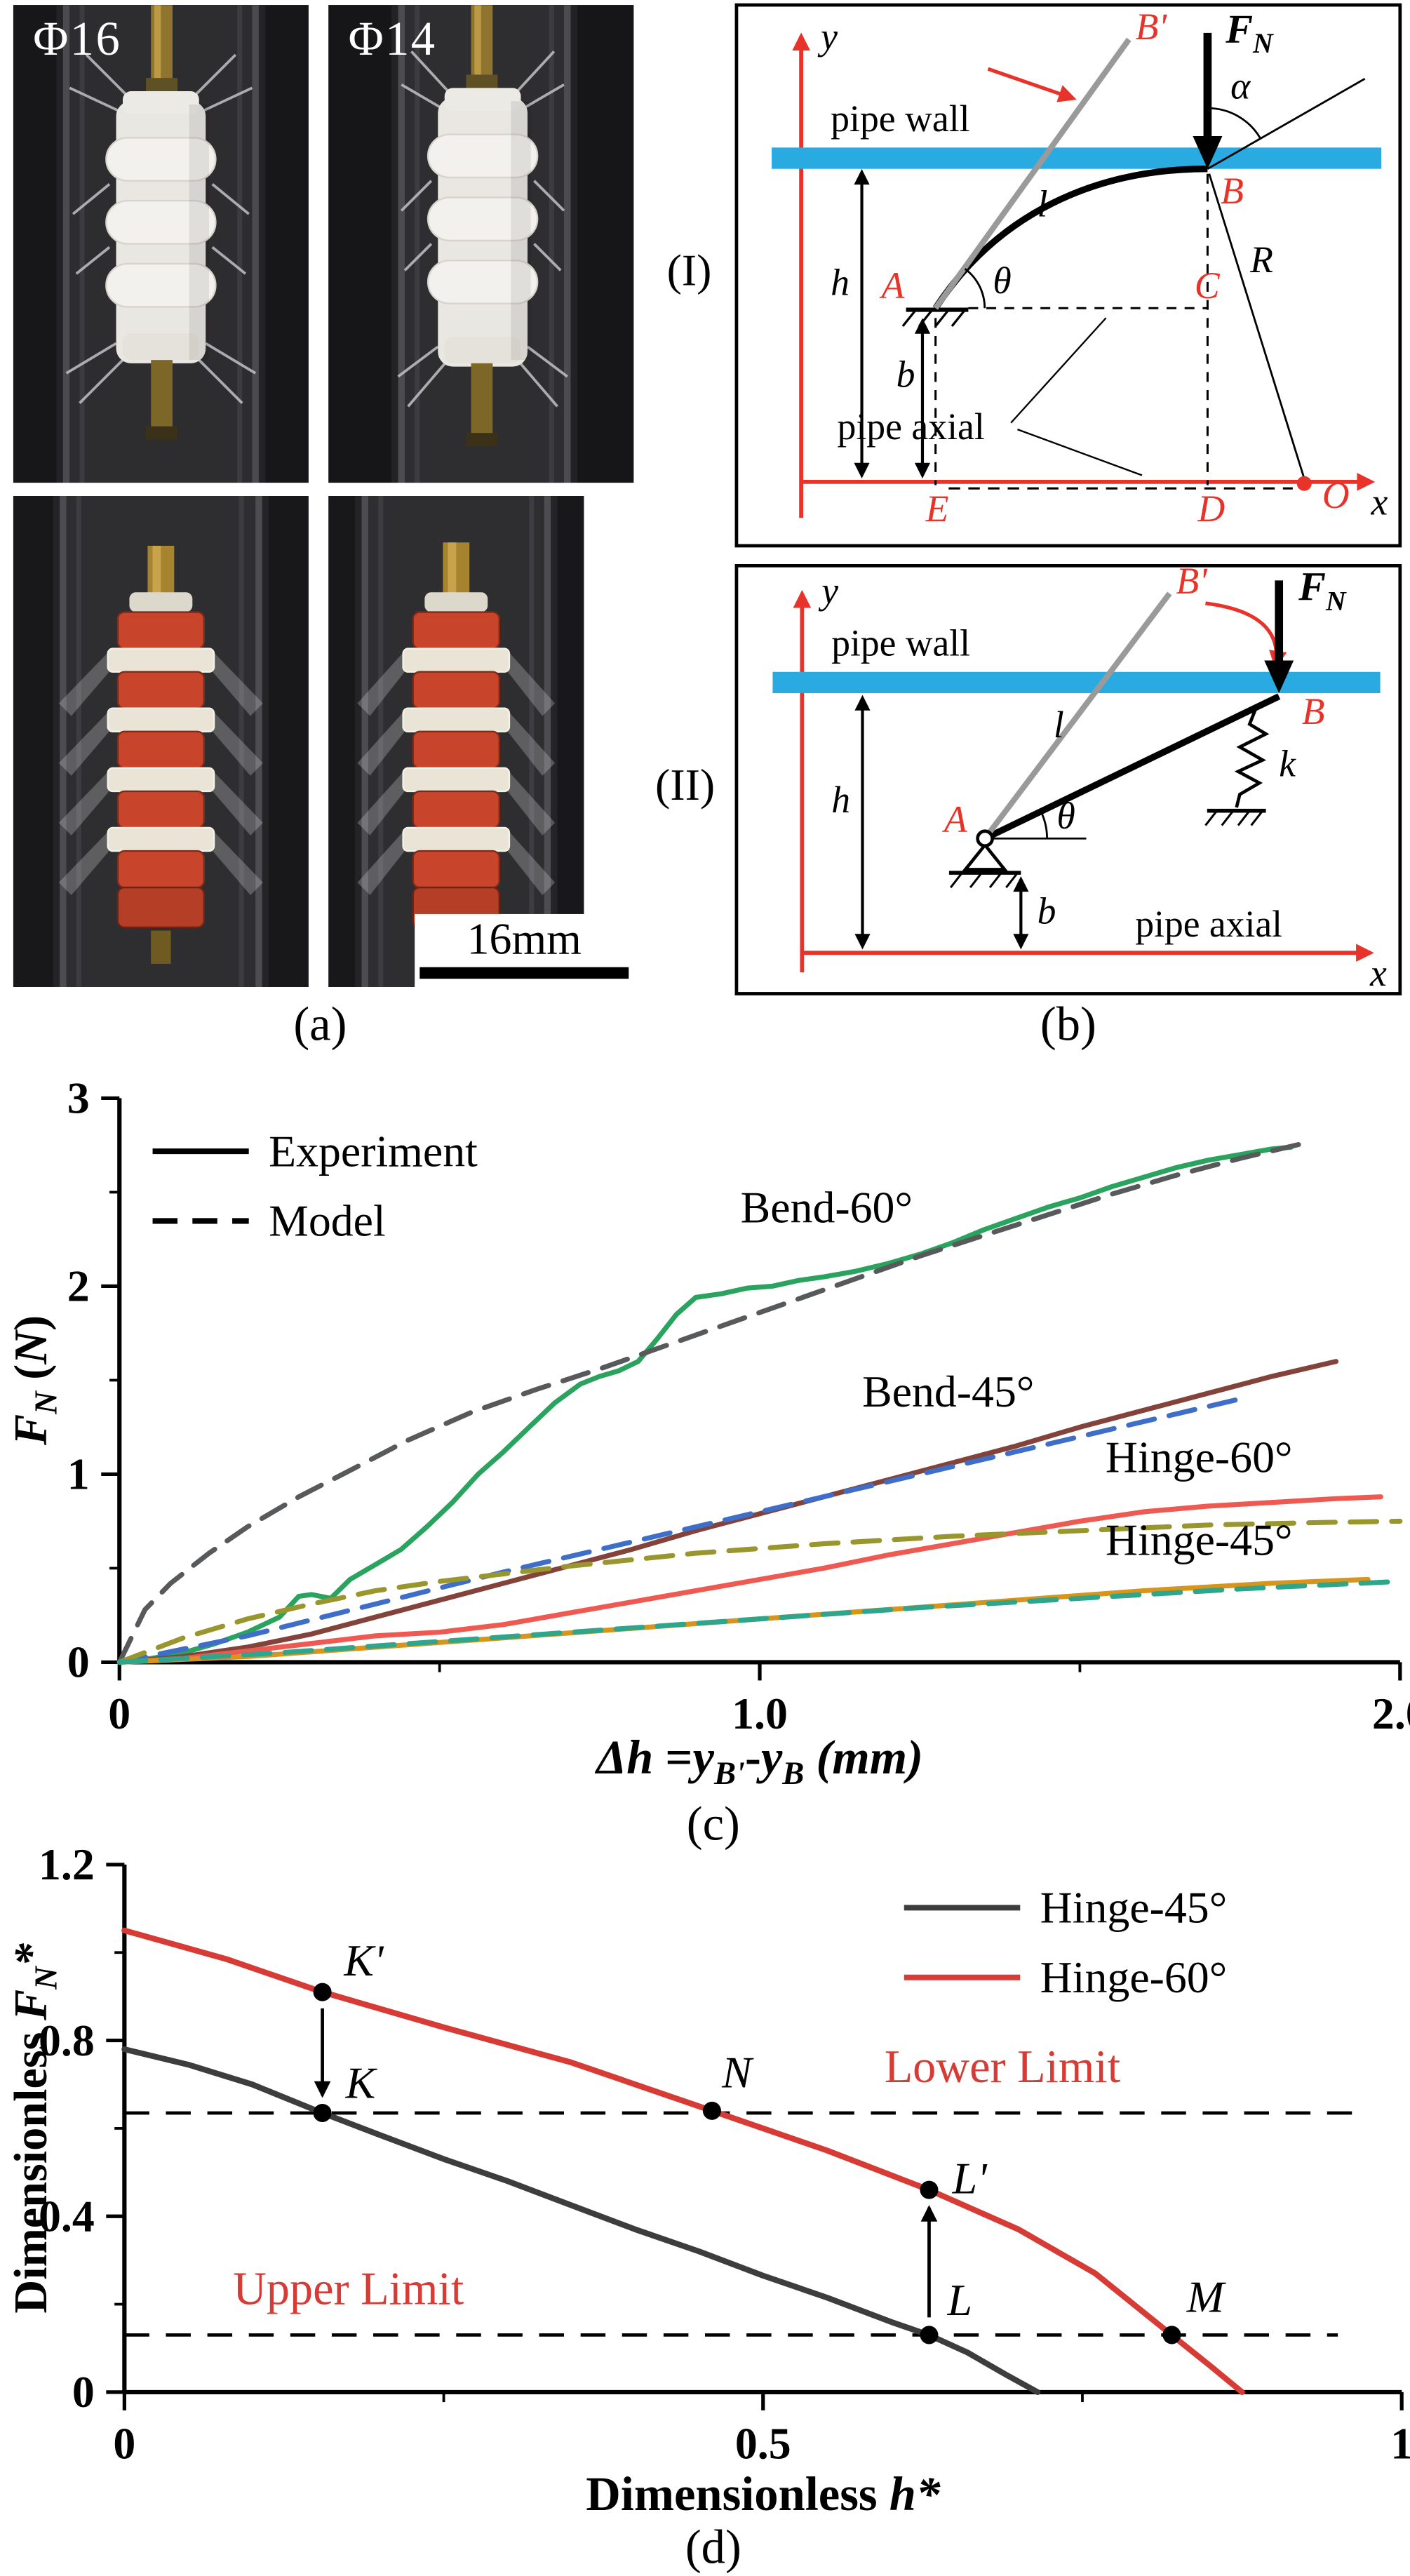 Image resolution: width=1410 pixels, height=2576 pixels. What do you see at coordinates (456, 773) in the screenshot?
I see `whisker-films` at bounding box center [456, 773].